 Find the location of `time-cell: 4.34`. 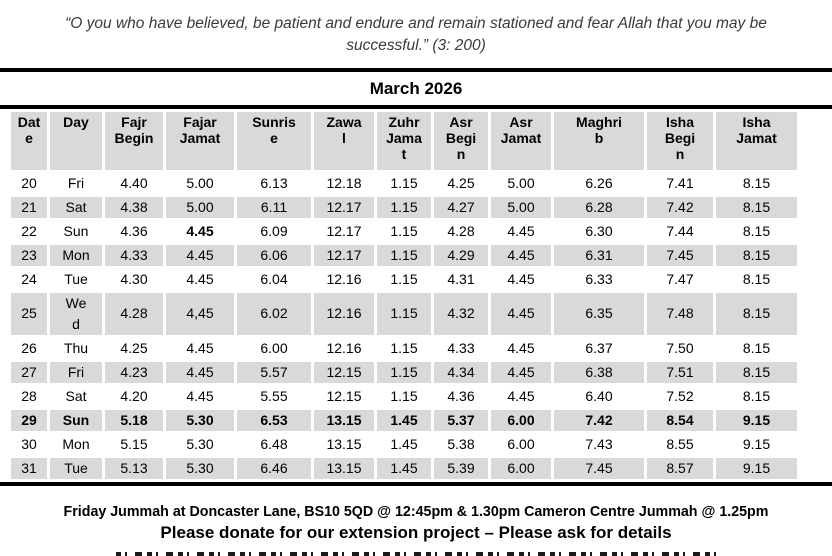

time-cell: 4.34 is located at coordinates (461, 372).